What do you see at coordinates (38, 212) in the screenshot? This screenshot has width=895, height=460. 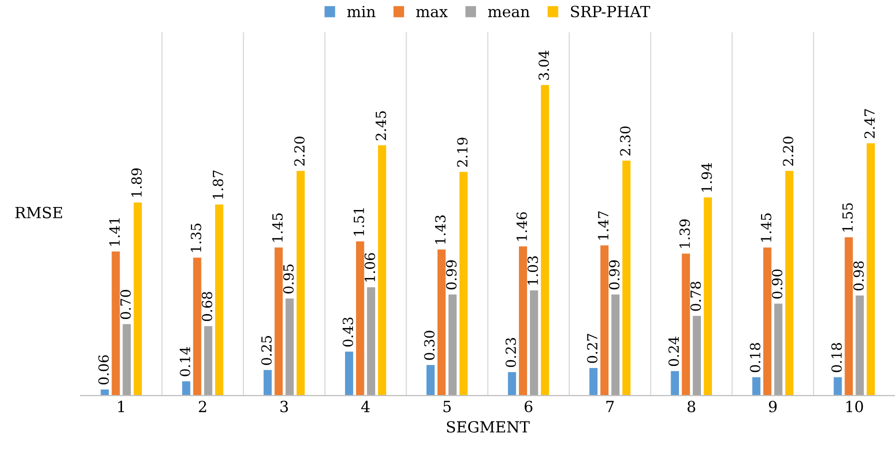 I see `y-axis-title: RMSE` at bounding box center [38, 212].